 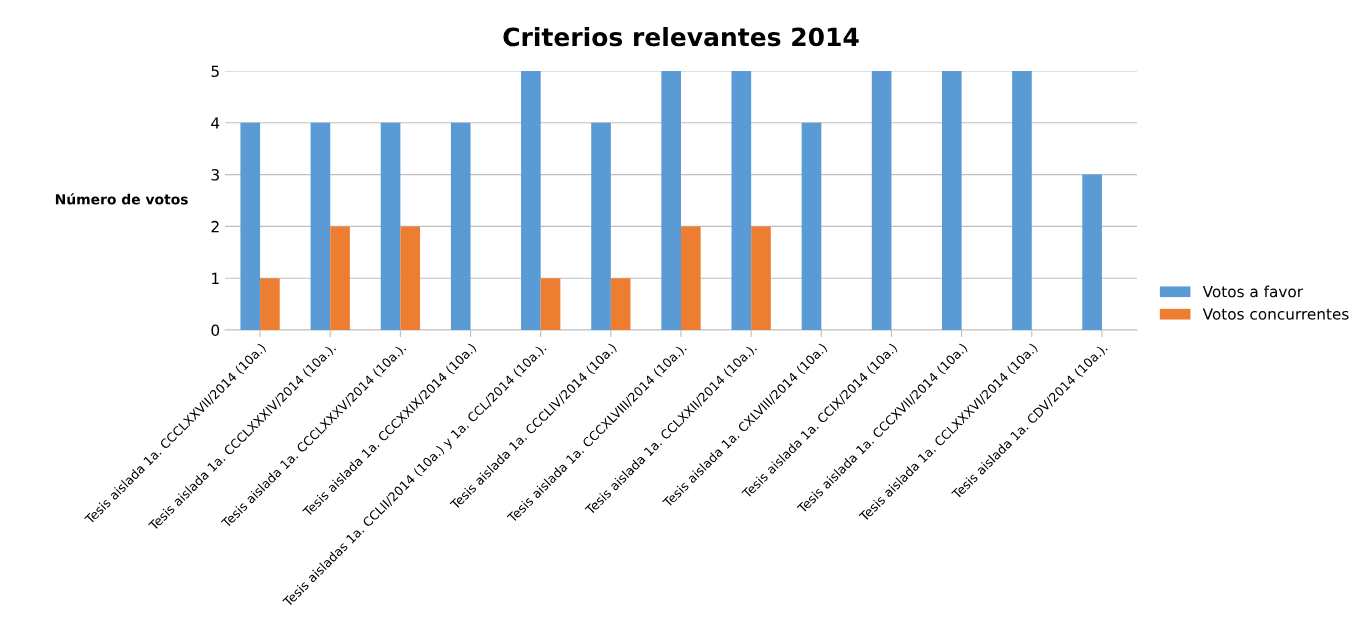 What do you see at coordinates (681, 37) in the screenshot?
I see `chart-title: Criterios relevantes 2014` at bounding box center [681, 37].